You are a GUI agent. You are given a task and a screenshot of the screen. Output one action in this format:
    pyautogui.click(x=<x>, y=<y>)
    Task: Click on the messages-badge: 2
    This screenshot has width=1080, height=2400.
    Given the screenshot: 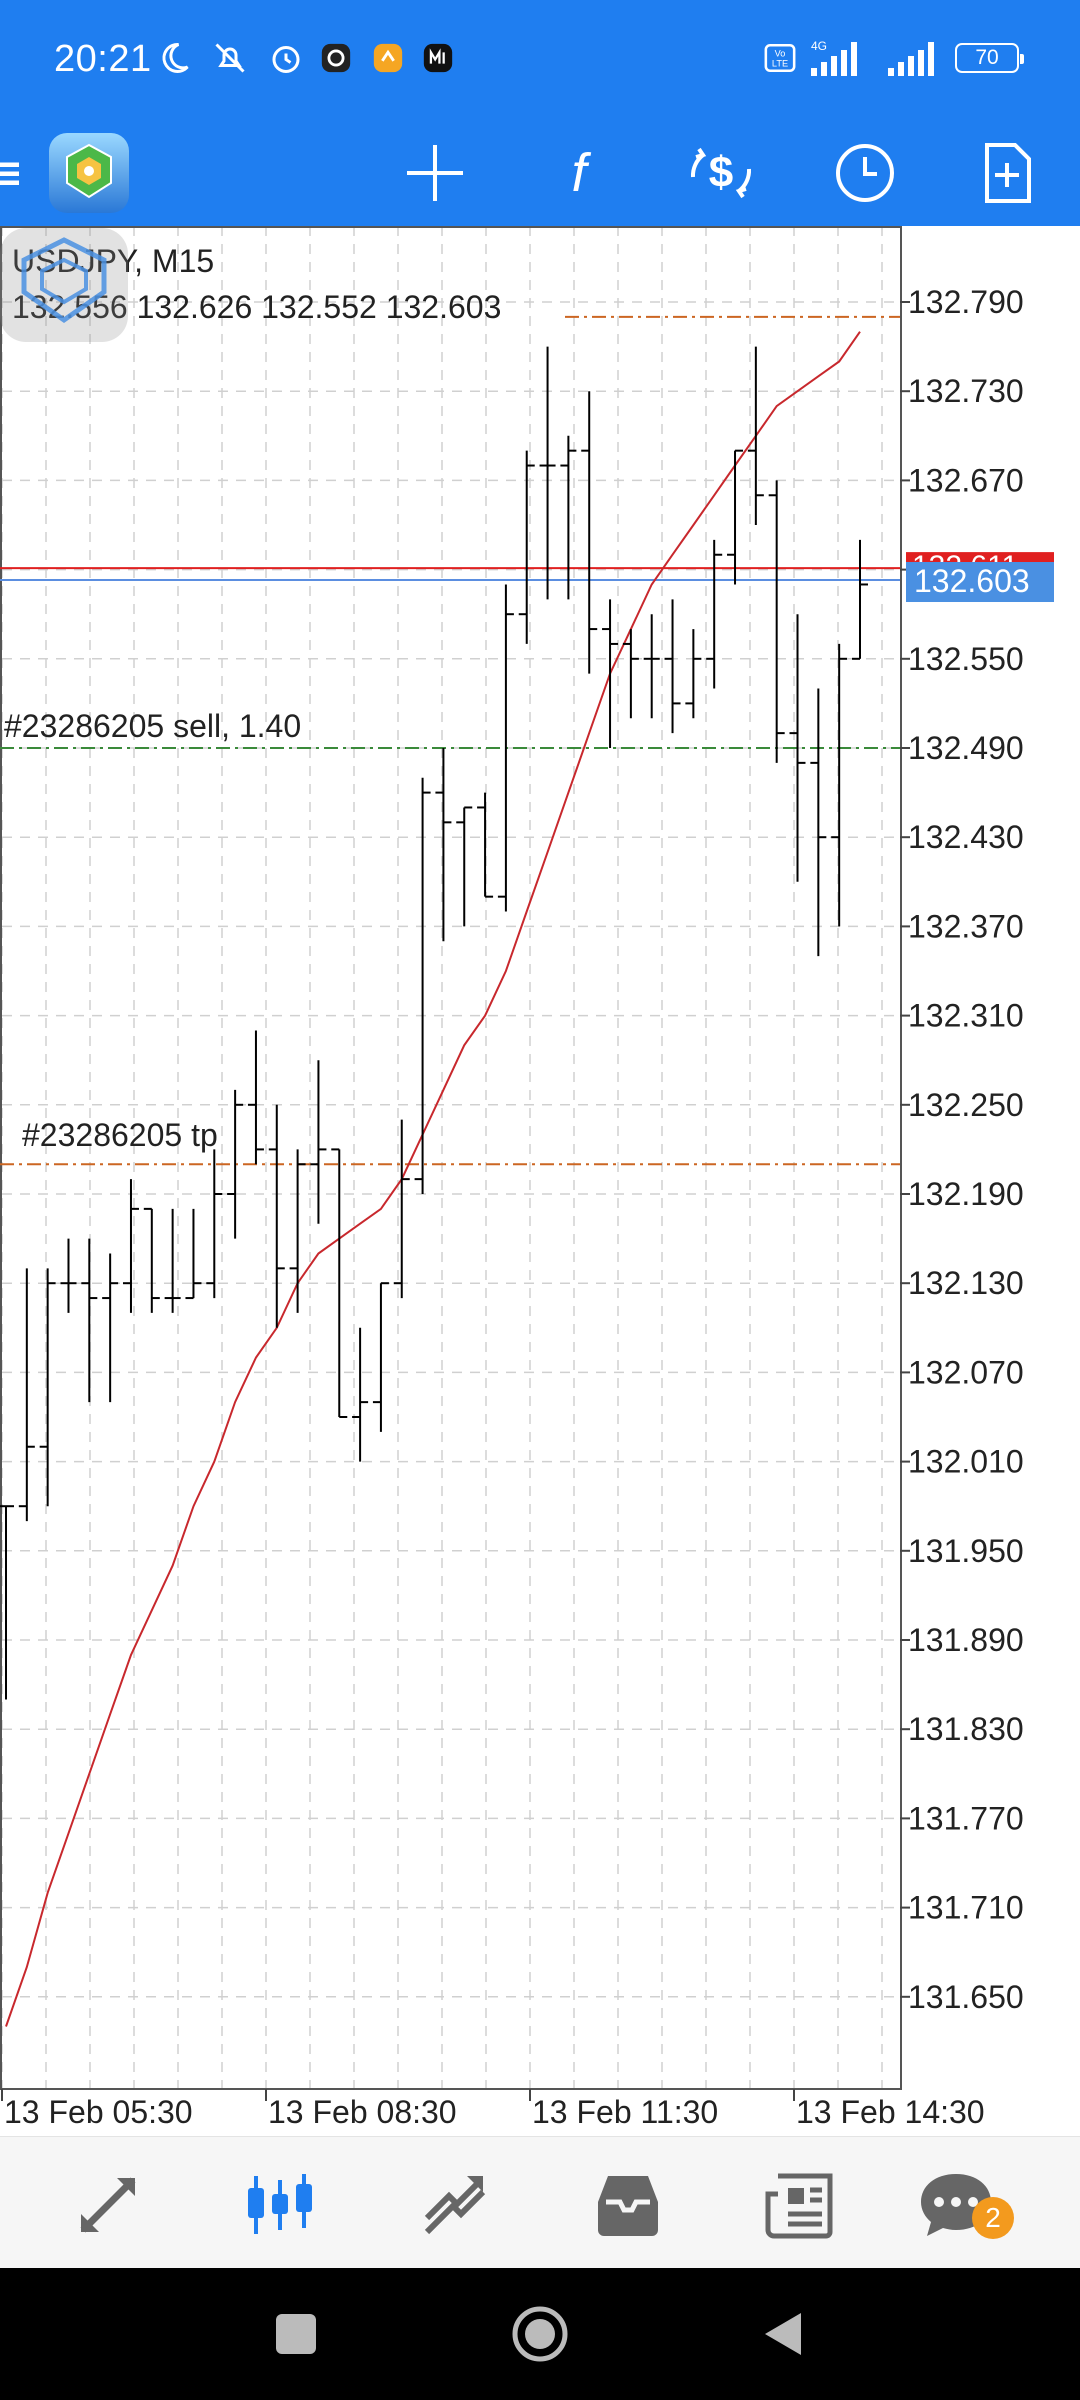 What is the action you would take?
    pyautogui.click(x=993, y=2218)
    